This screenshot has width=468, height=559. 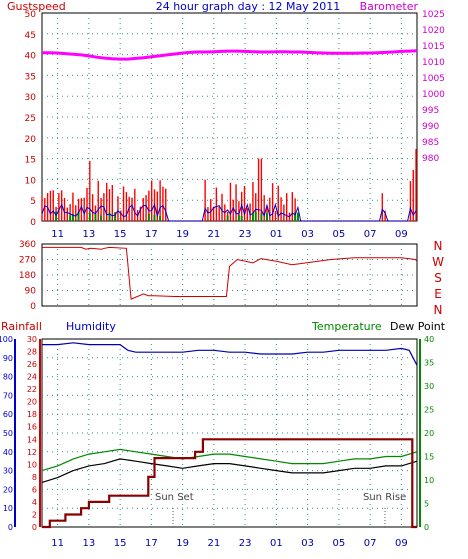 What do you see at coordinates (401, 234) in the screenshot?
I see `x-tick-label: 09` at bounding box center [401, 234].